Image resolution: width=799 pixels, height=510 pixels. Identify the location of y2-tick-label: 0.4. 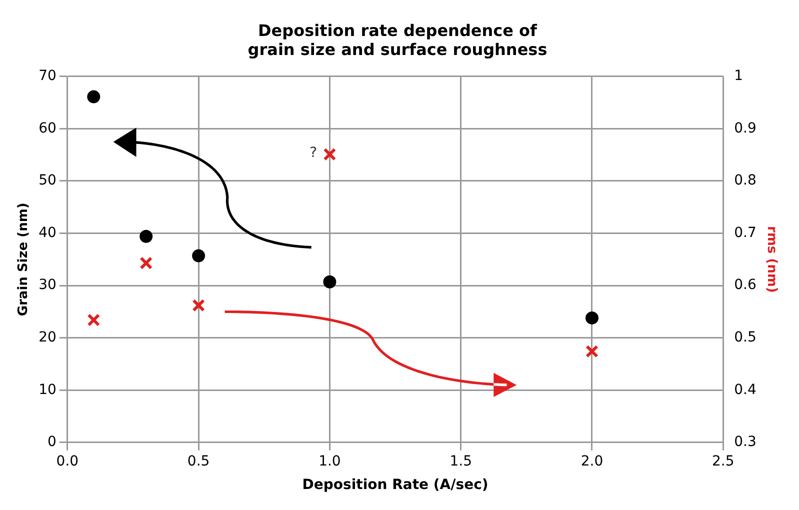
(745, 390).